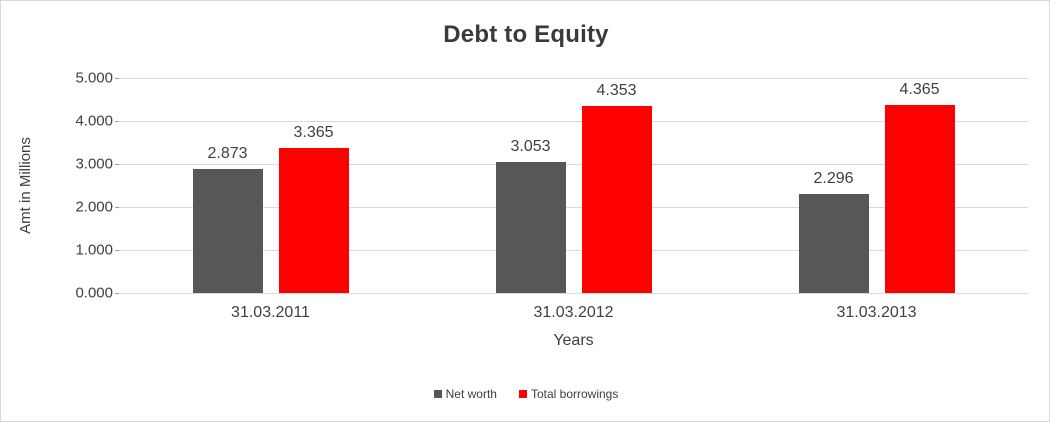  Describe the element at coordinates (227, 154) in the screenshot. I see `bar-value-label: 2.873` at that location.